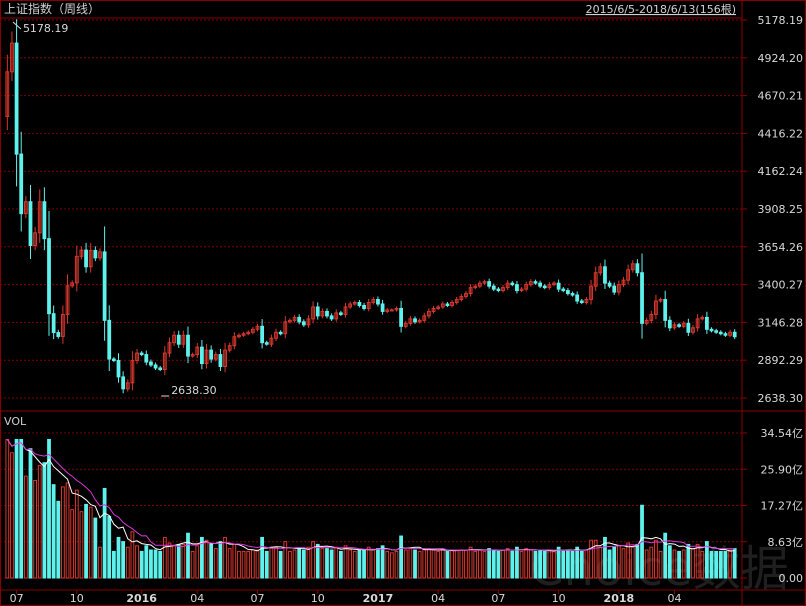  I want to click on chart-title: 上证指数（周线）, so click(52, 8).